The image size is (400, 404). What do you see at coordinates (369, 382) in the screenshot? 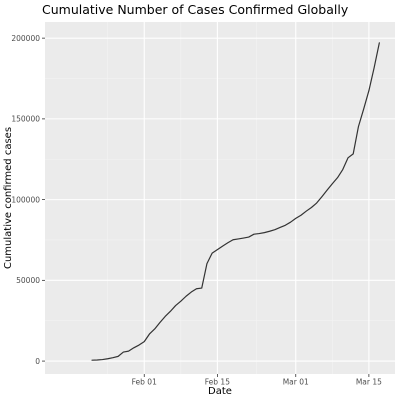
I see `x-tick-label: Mar 15` at bounding box center [369, 382].